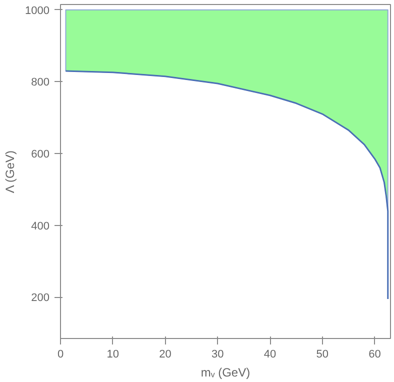 The image size is (394, 382). I want to click on y-tick-label: 800, so click(40, 82).